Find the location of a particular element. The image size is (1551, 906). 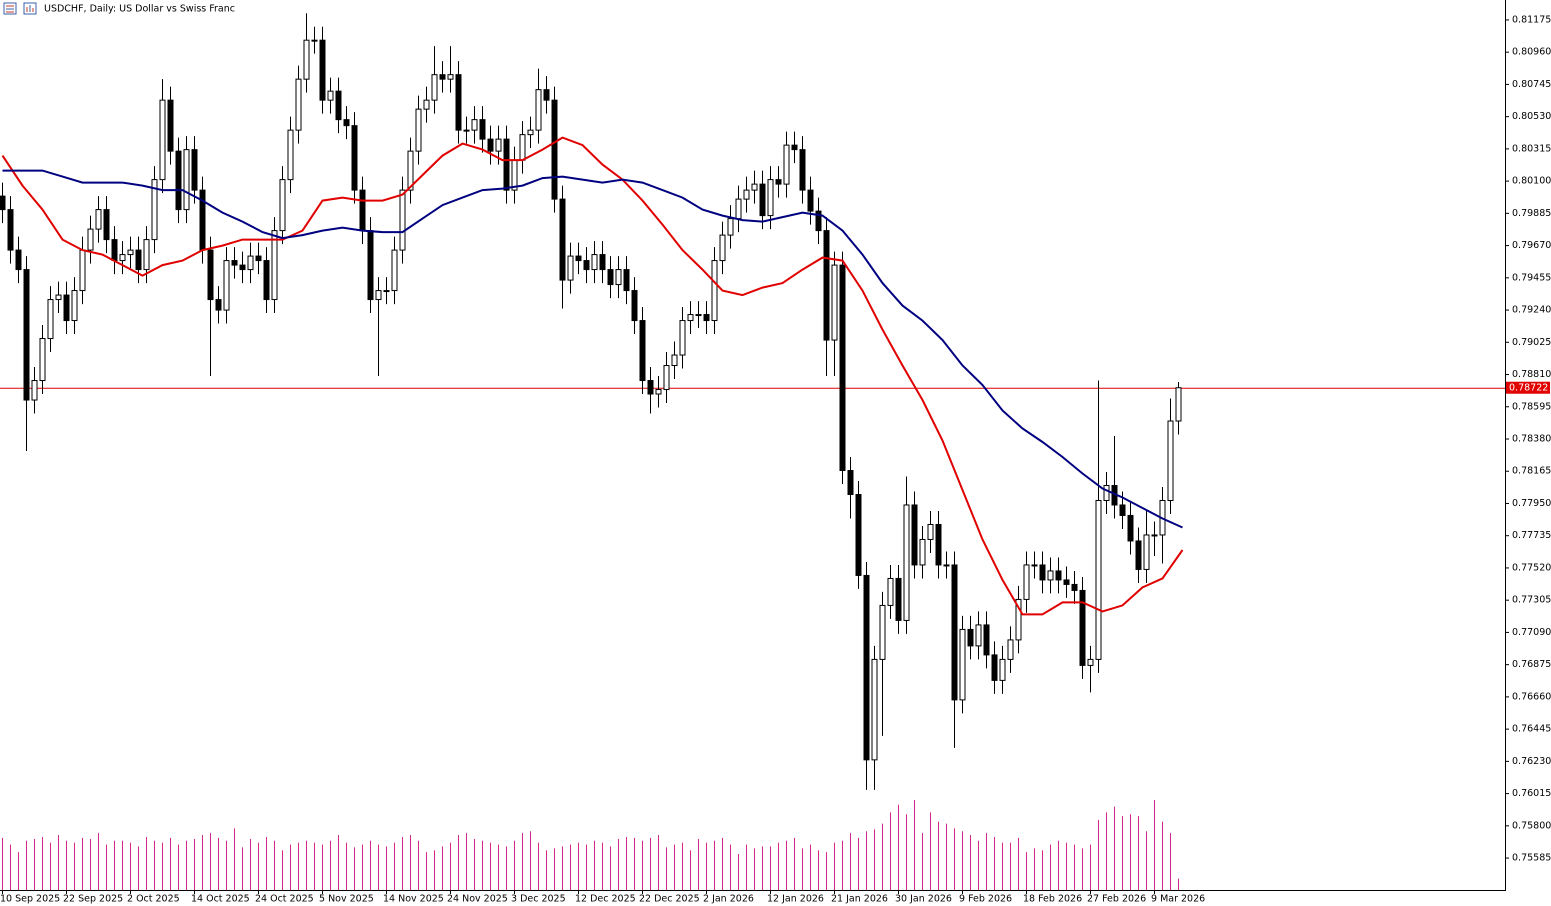

y-tick-label: 0.75585 is located at coordinates (1531, 858).